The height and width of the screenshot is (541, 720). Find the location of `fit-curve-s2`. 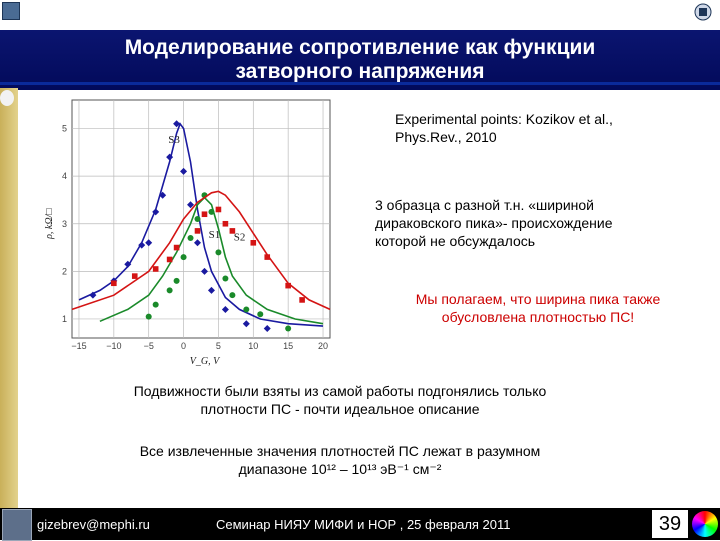

fit-curve-s2 is located at coordinates (201, 250).